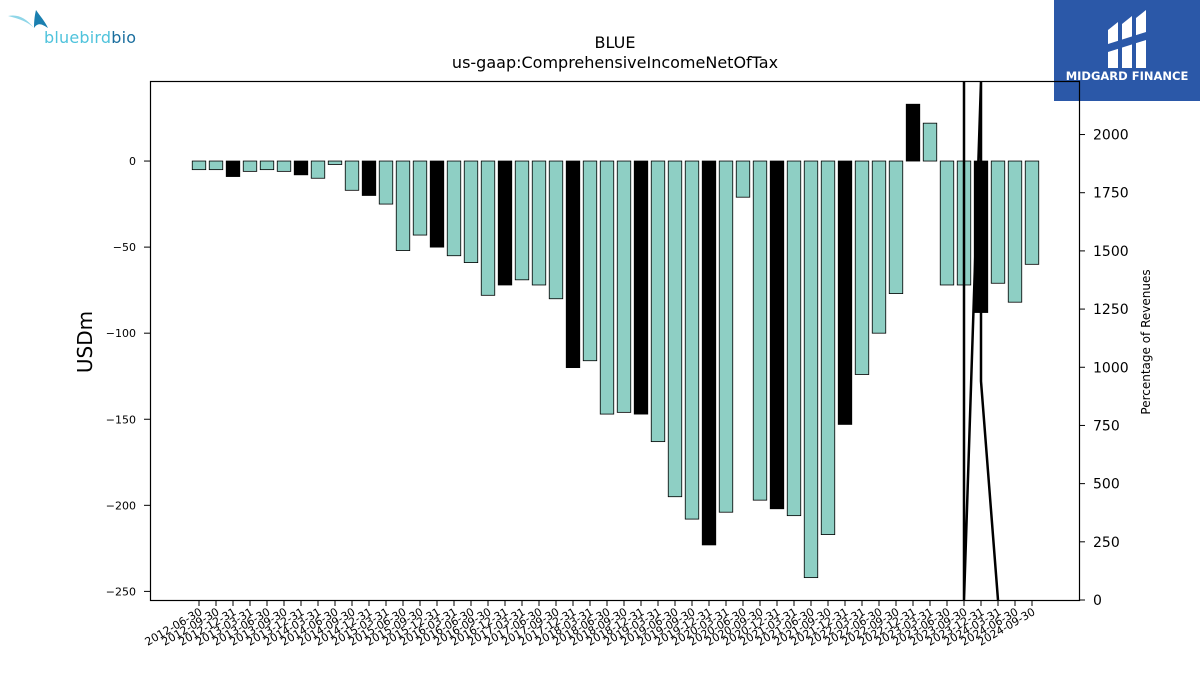 The width and height of the screenshot is (1200, 675). I want to click on bluebird-bio-wordmark: bluebirdbio, so click(90, 37).